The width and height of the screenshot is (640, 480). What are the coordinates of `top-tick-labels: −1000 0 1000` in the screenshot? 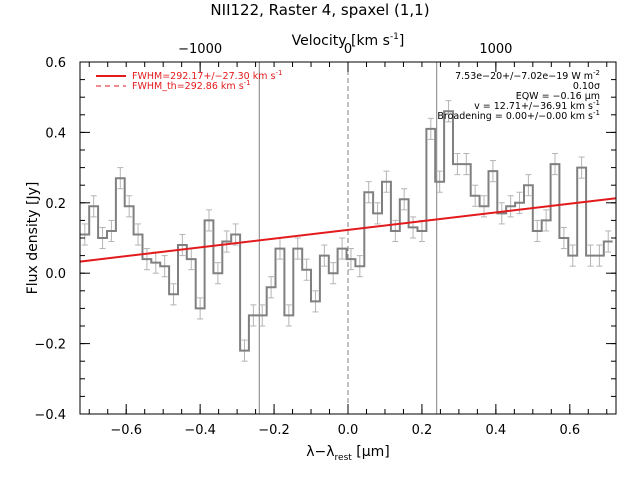 It's located at (345, 49).